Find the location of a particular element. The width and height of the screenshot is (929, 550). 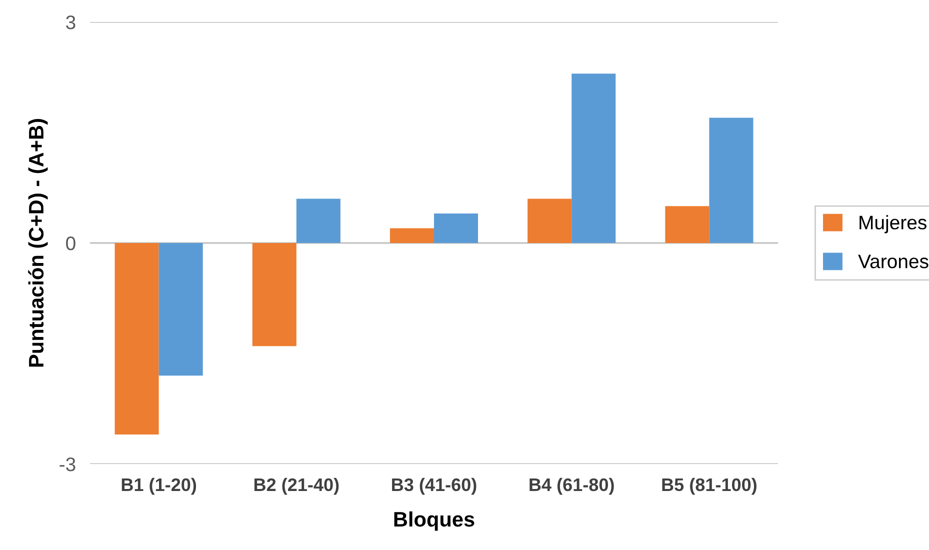

x-tick-label: B5 (81-100) is located at coordinates (709, 486).